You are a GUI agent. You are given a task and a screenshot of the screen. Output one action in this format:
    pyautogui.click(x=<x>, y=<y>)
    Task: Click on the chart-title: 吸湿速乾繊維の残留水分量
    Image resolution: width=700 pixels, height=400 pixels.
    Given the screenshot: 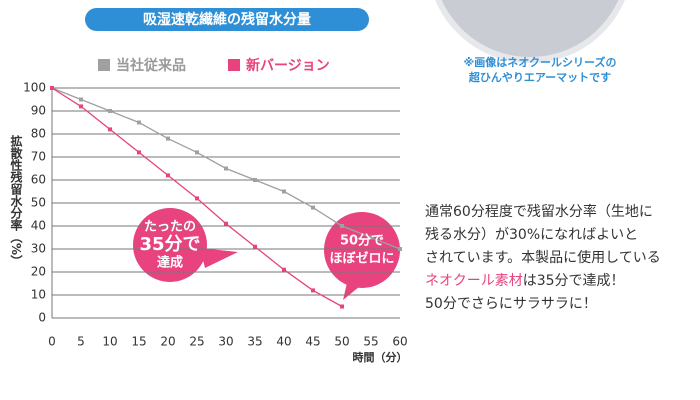 What is the action you would take?
    pyautogui.click(x=227, y=19)
    